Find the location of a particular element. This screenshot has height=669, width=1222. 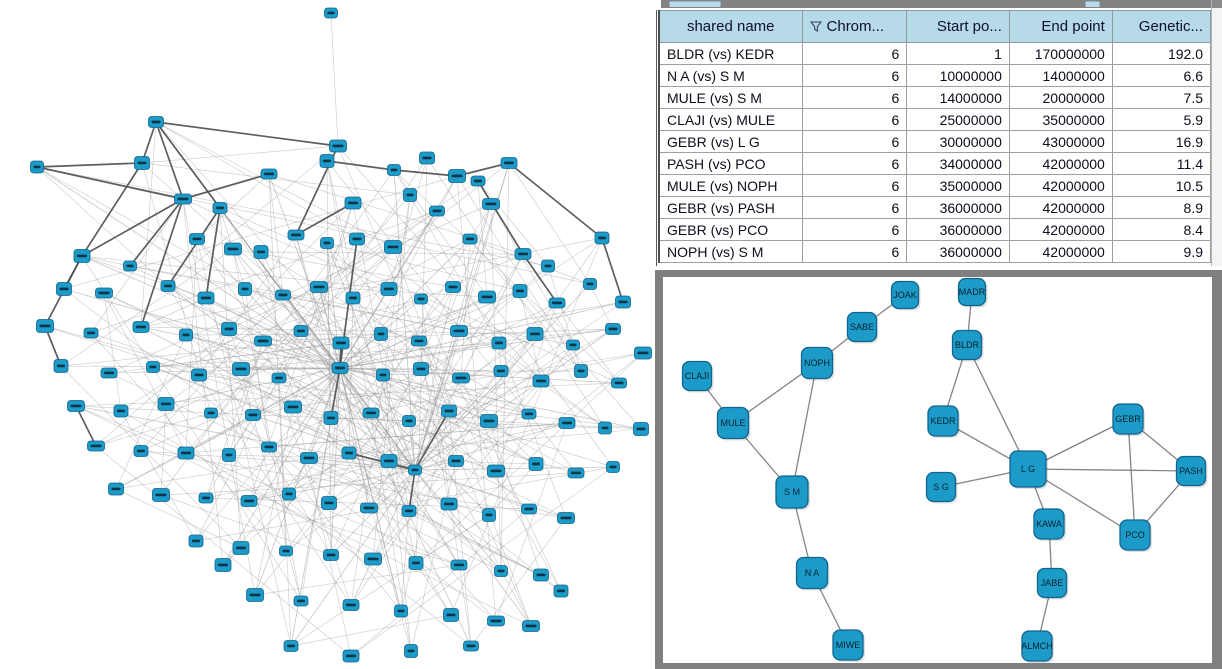

table-row: CLAJI (vs) MULE 6 25000000 35000000 5.9 is located at coordinates (935, 119).